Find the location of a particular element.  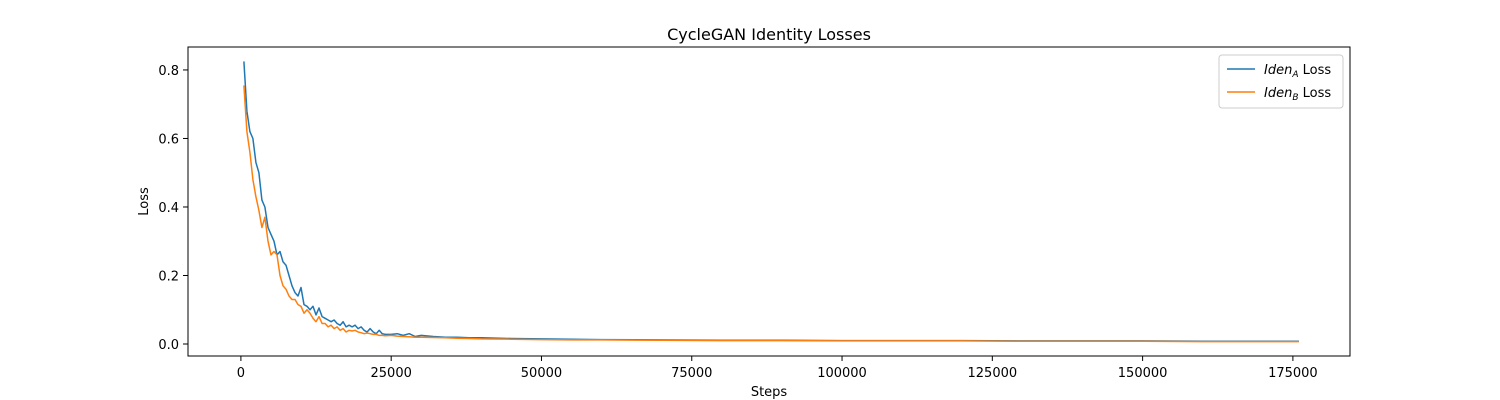

legend: IdenA Loss IdenB Loss is located at coordinates (1281, 81).